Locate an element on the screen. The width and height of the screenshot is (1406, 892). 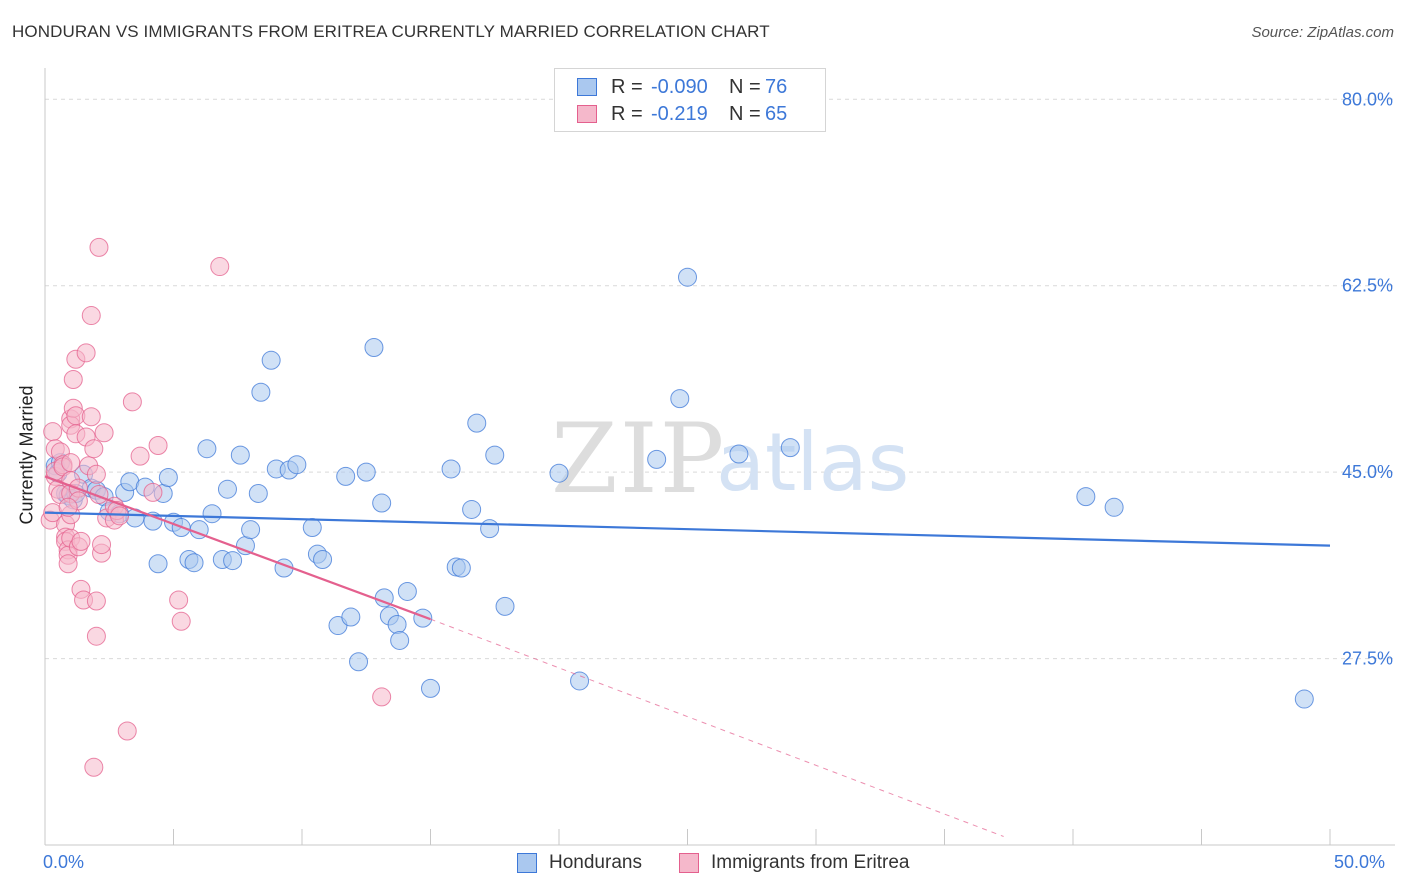
legend-item-eritrea: Immigrants from Eritrea is located at coordinates (794, 863).